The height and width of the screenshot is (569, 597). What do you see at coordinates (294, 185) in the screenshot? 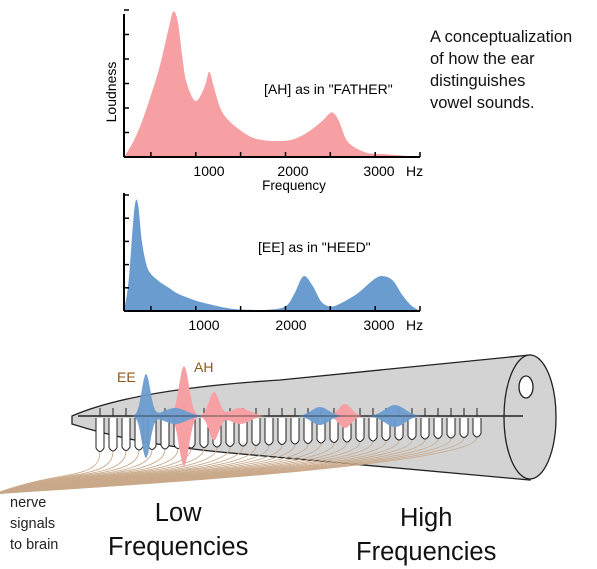
I see `ah-xlabel: Frequency` at bounding box center [294, 185].